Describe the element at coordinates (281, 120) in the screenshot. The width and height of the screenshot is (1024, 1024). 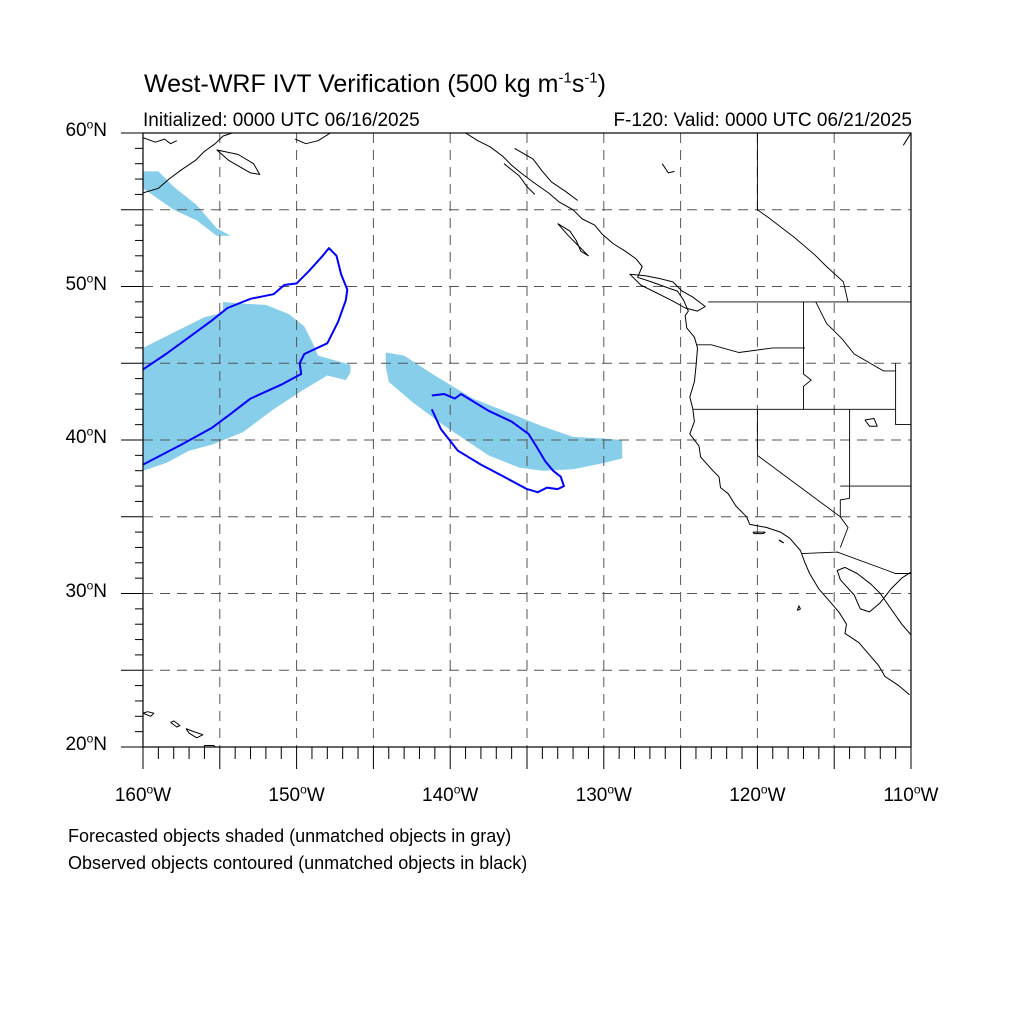
I see `initialized-time: Initialized: 0000 UTC 06/16/2025` at that location.